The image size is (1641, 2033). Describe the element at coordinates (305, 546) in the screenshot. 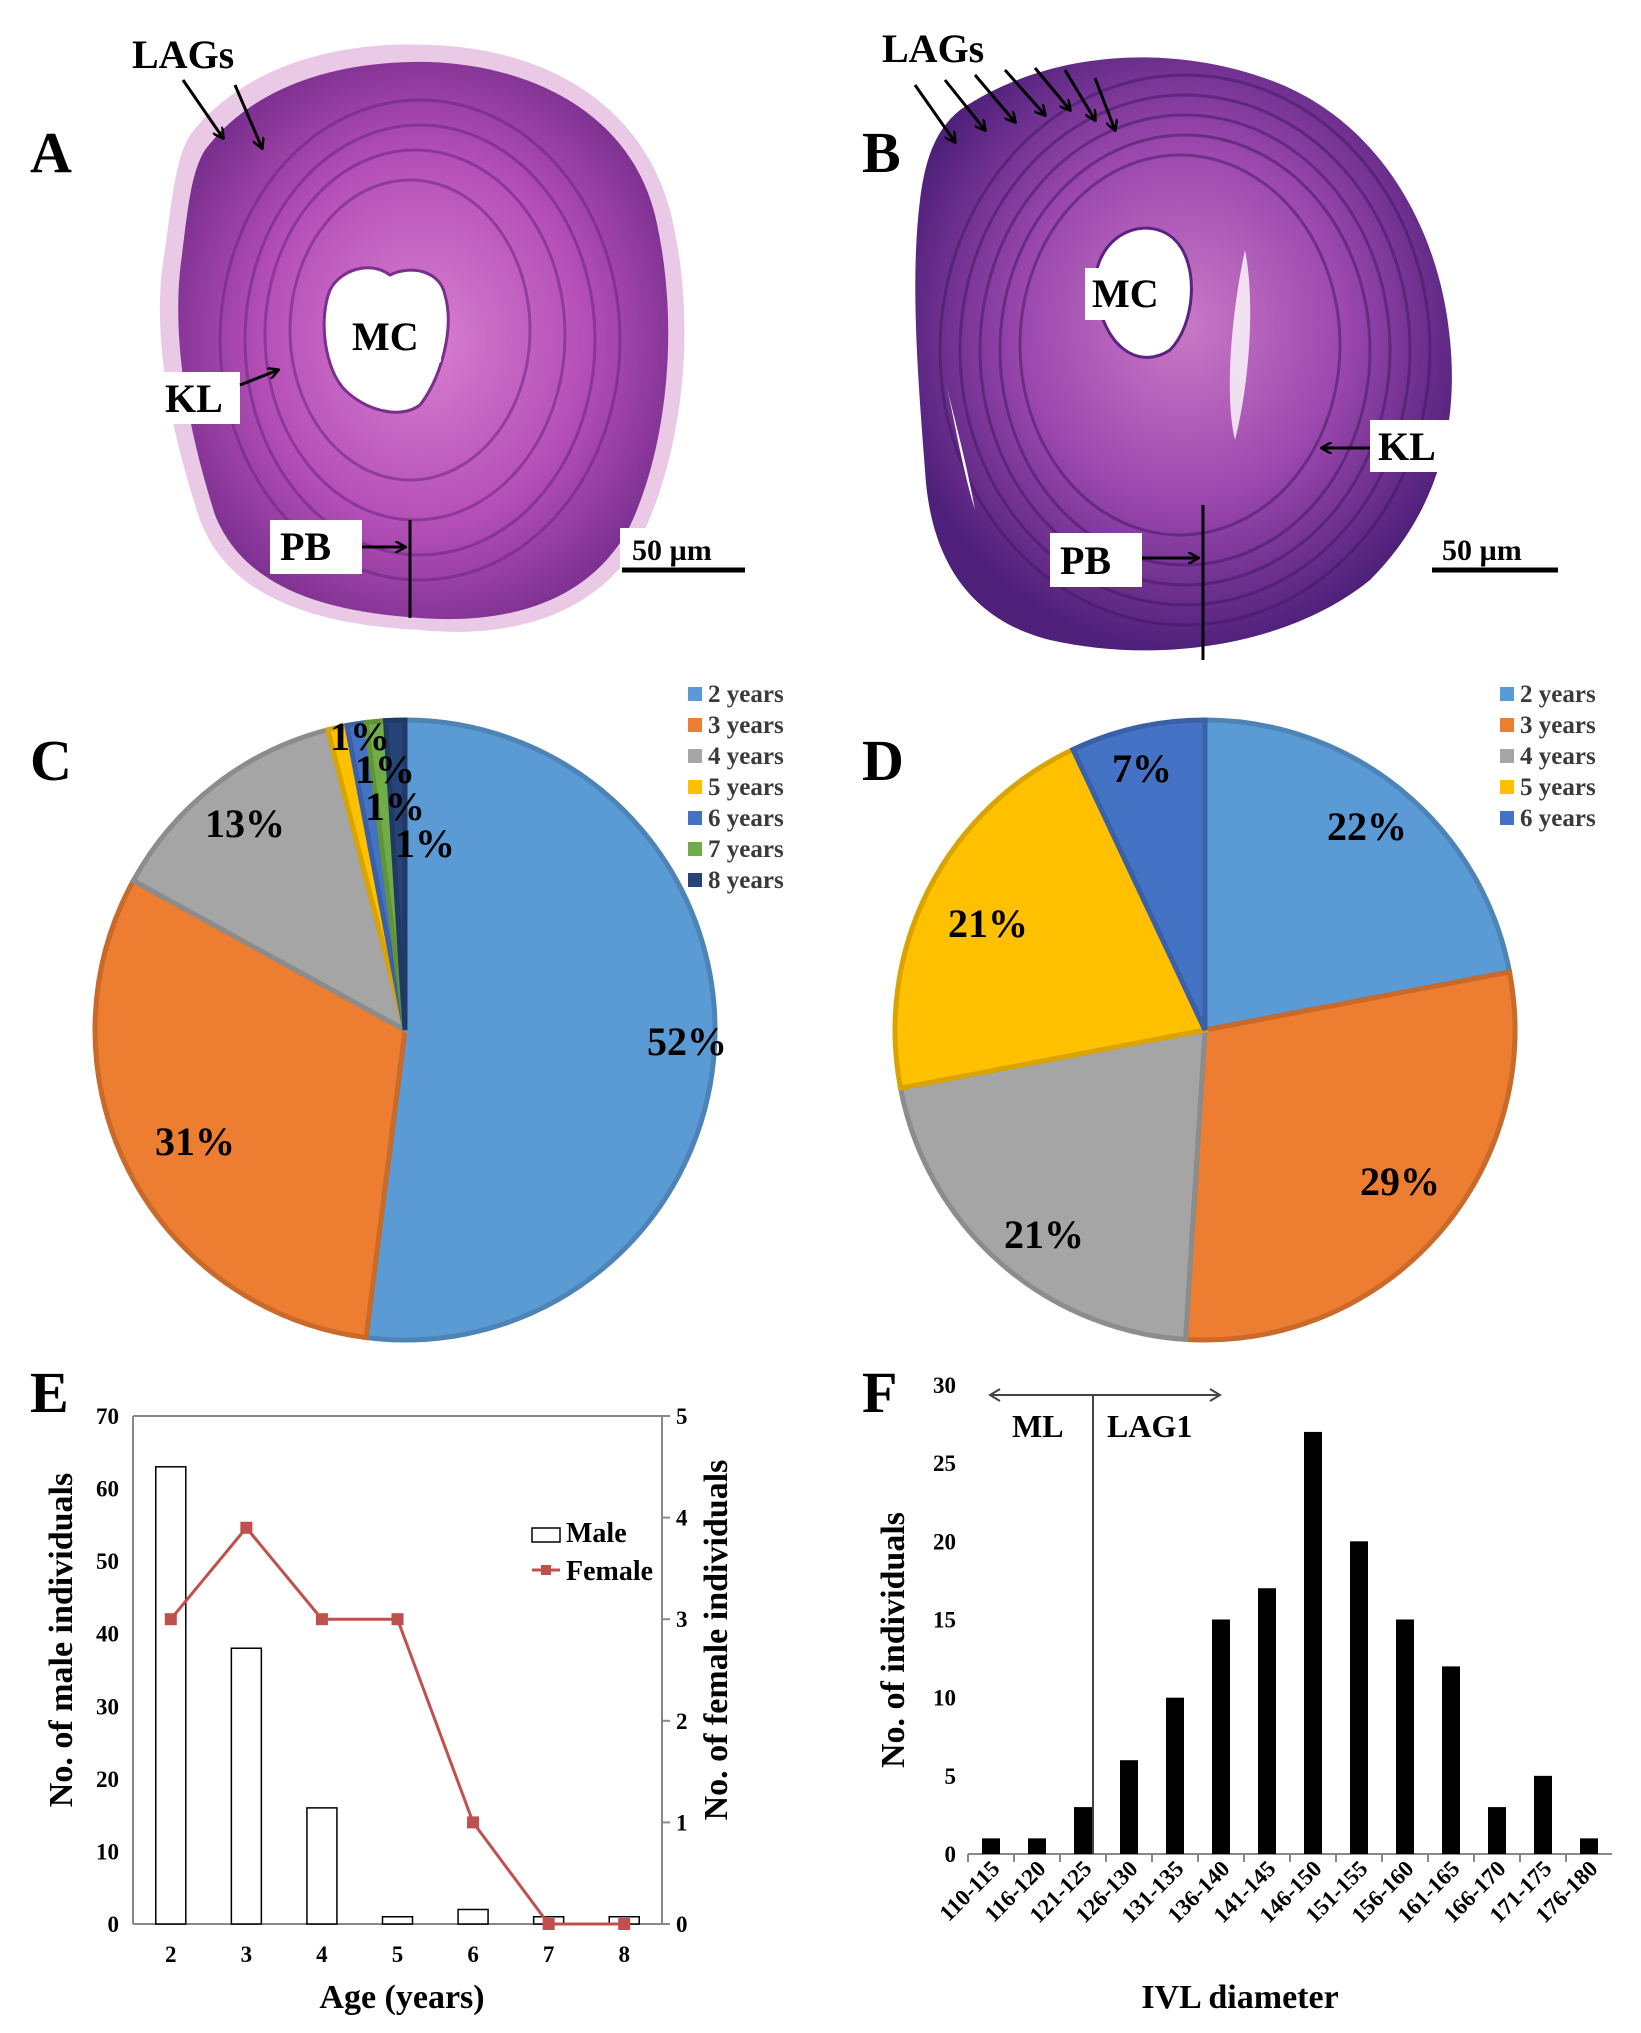

I see `pb-label-a: PB` at that location.